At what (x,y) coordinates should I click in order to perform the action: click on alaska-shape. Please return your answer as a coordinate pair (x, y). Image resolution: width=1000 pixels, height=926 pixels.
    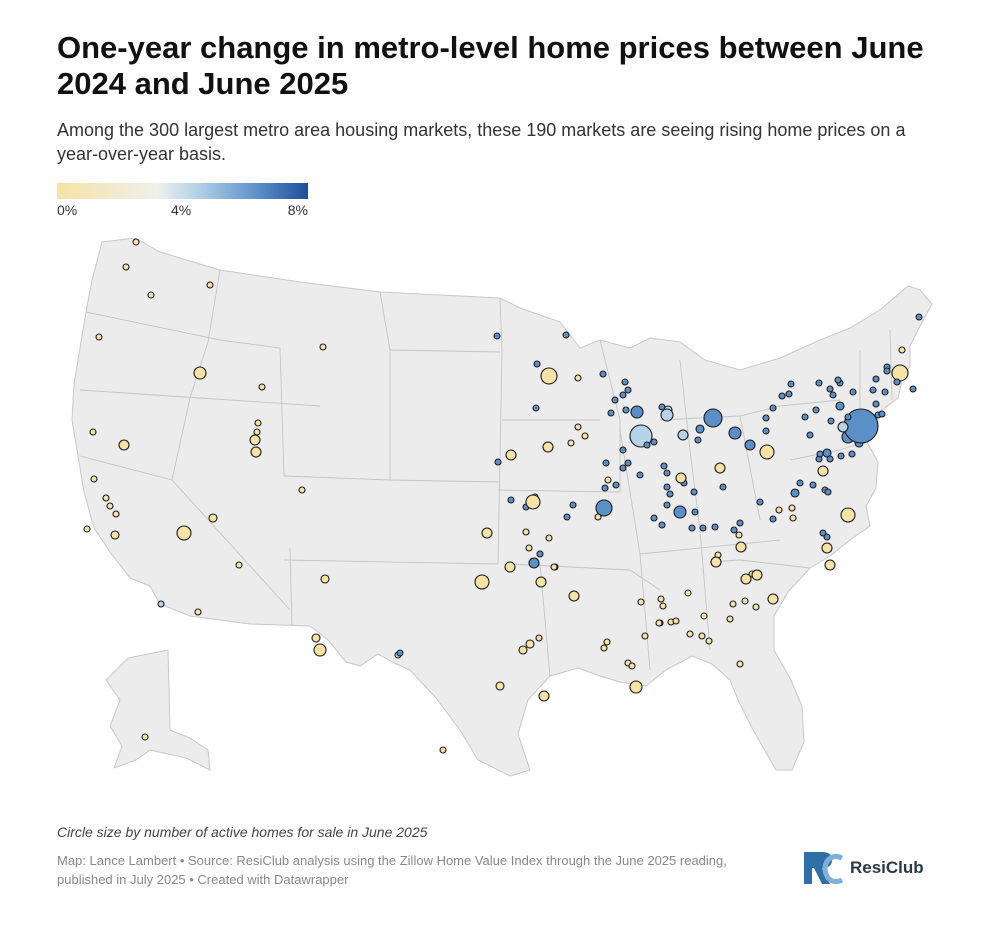
    Looking at the image, I should click on (158, 710).